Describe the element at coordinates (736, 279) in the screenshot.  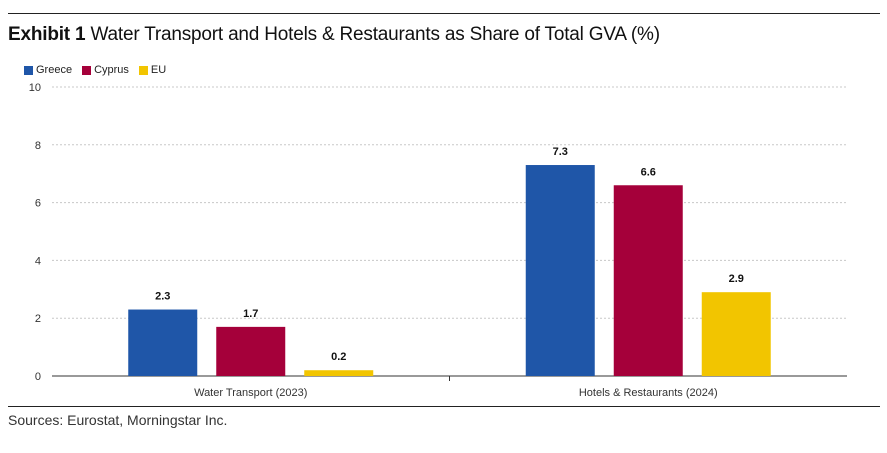
I see `data-label-eu-1: 2.9` at that location.